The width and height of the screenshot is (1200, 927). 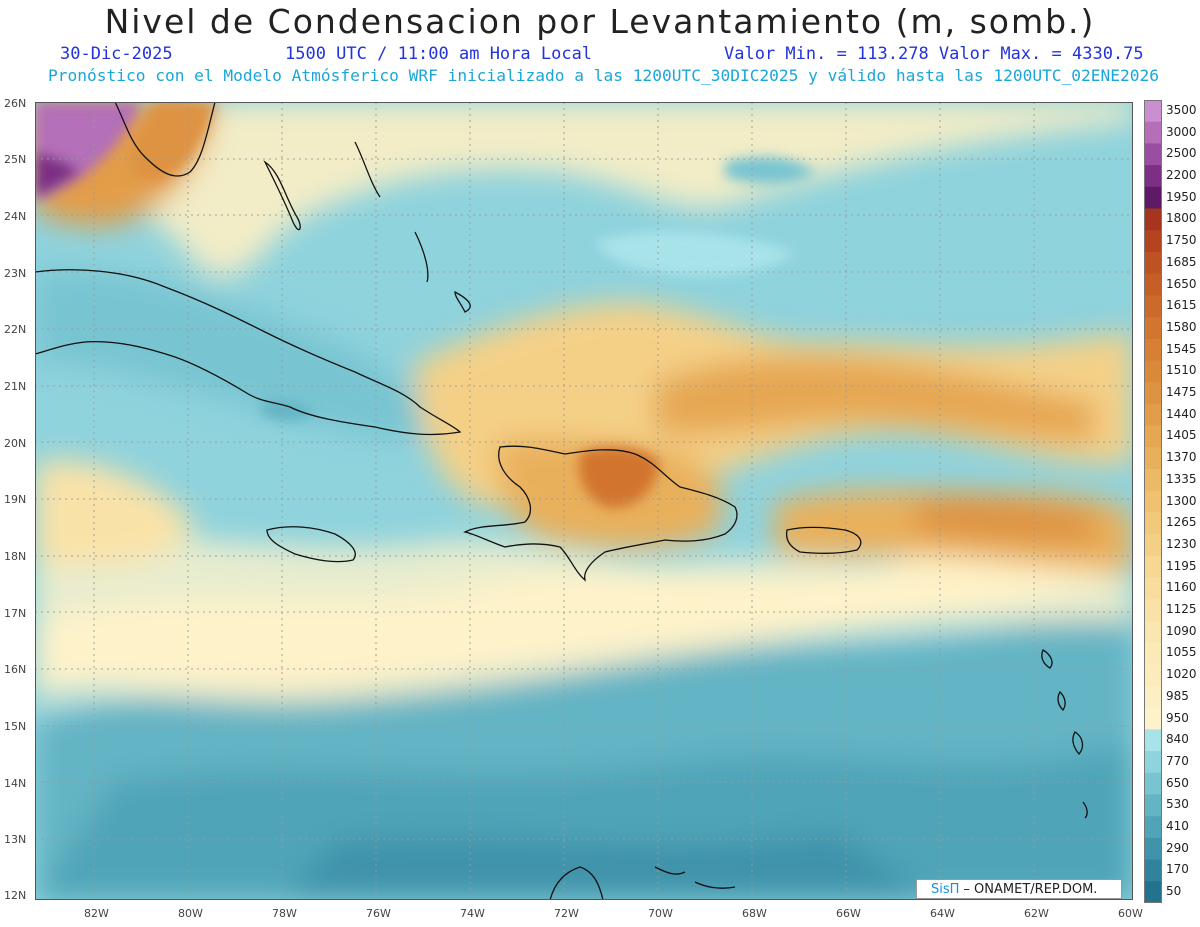 What do you see at coordinates (1181, 109) in the screenshot?
I see `colorbar-label: 3500` at bounding box center [1181, 109].